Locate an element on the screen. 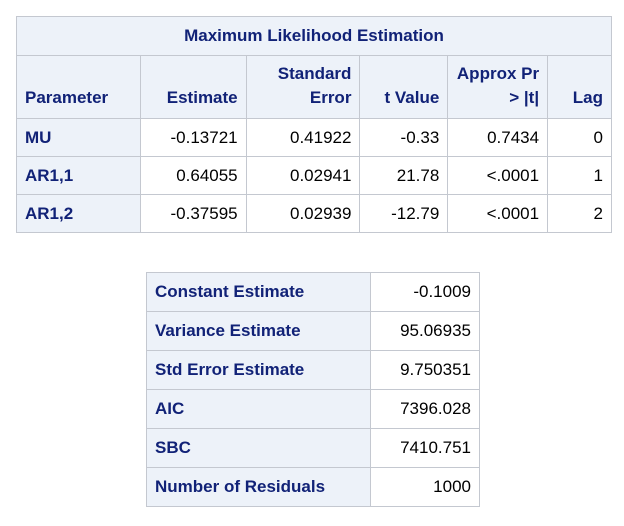  table-row: AR1,1 0.64055 0.02941 21.78 <.0001 1 is located at coordinates (314, 175).